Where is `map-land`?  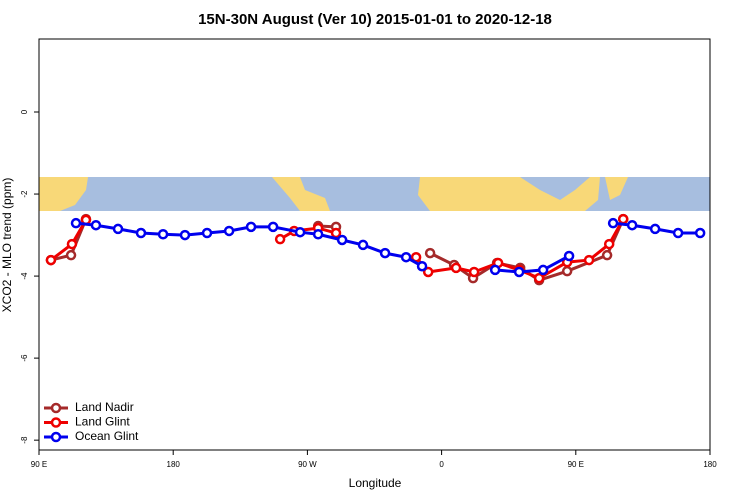 map-land is located at coordinates (333, 194).